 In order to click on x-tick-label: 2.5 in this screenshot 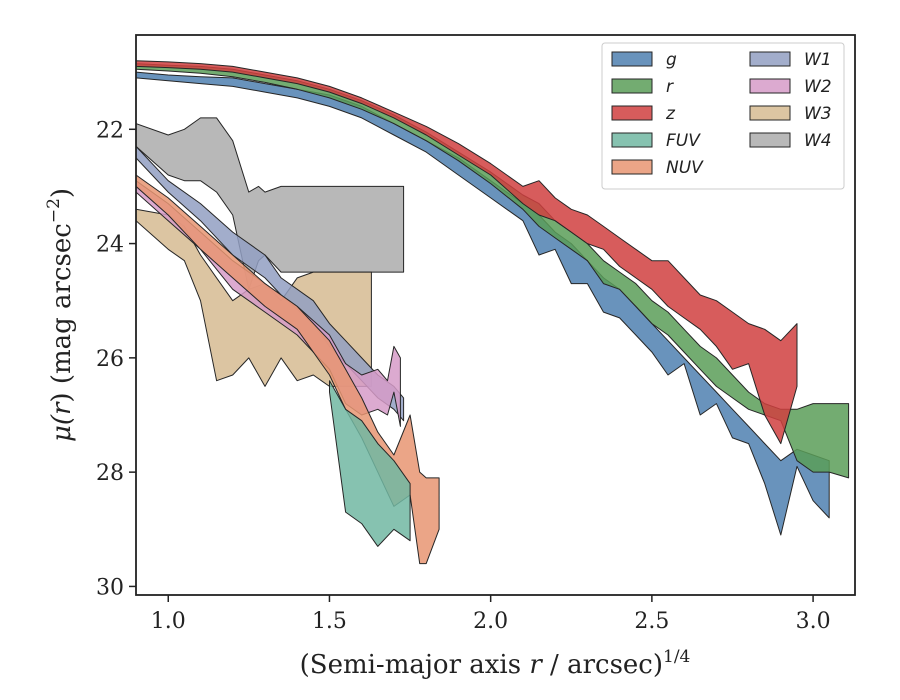, I will do `click(651, 621)`.